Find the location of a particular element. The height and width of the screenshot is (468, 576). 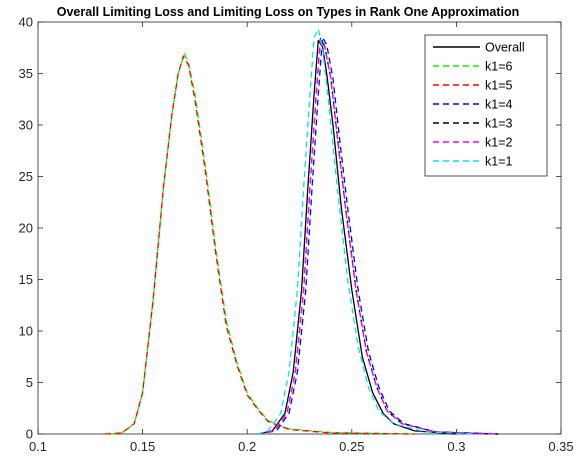

y-tick-label: 20 is located at coordinates (26, 228).